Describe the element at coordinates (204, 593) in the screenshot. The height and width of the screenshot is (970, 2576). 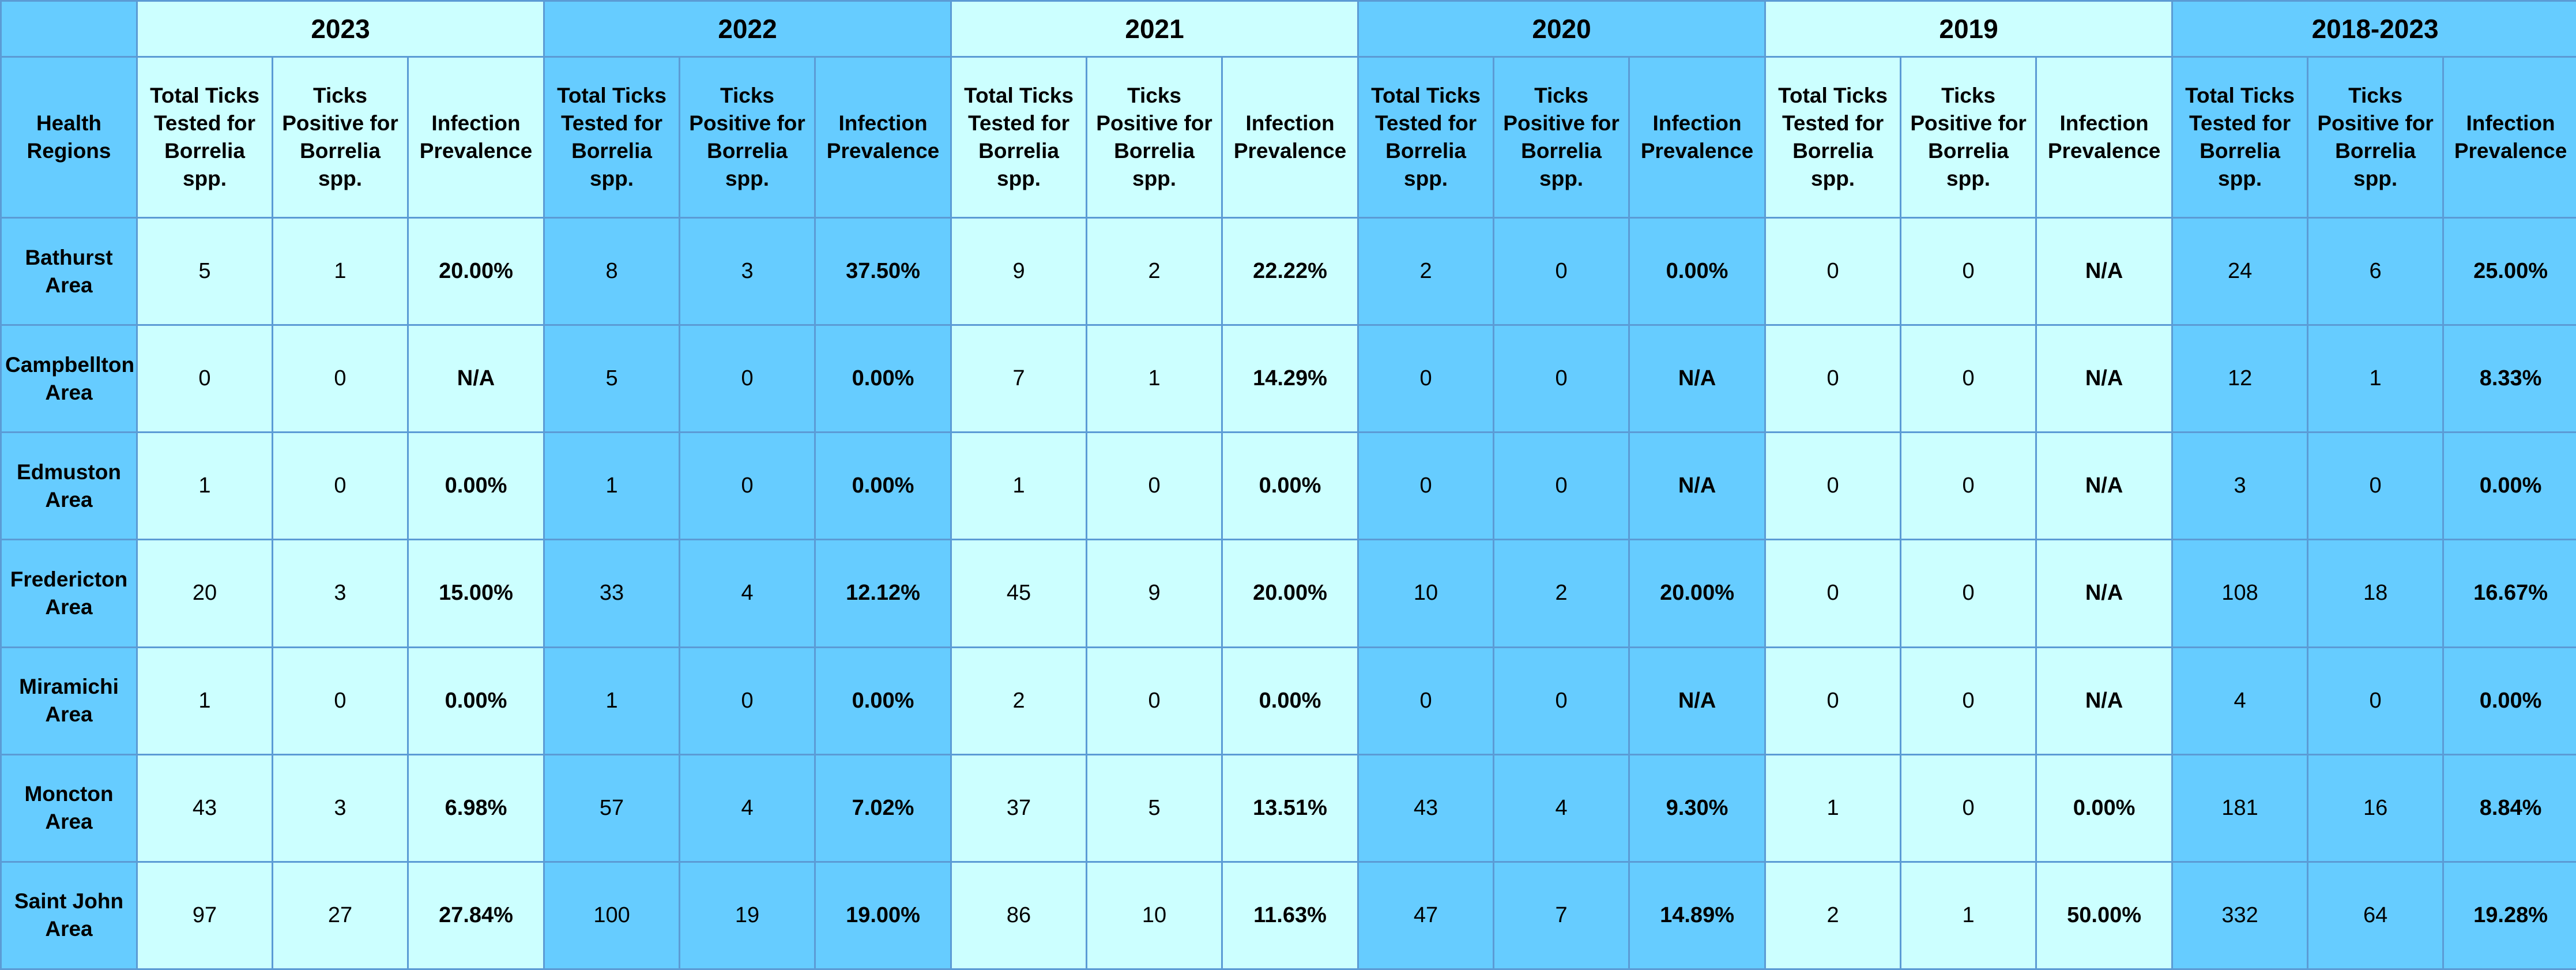
I see `tested-cell-2023: 20` at that location.